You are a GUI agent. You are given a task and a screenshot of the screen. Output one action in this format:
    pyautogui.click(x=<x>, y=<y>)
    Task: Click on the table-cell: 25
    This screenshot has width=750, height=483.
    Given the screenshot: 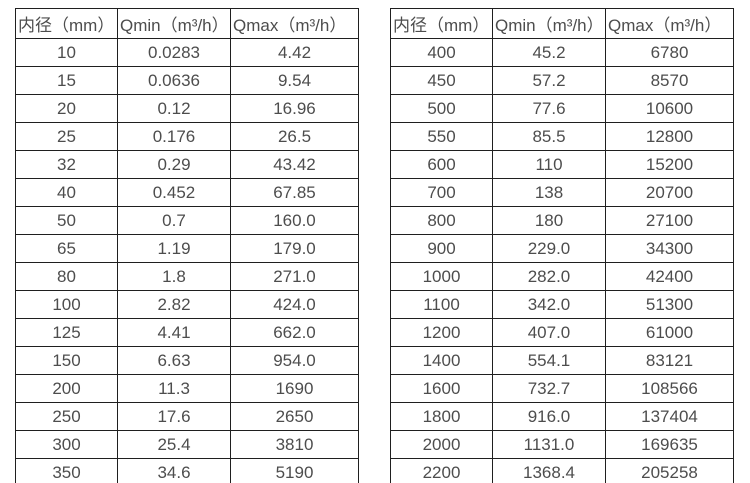 What is the action you would take?
    pyautogui.click(x=66, y=136)
    